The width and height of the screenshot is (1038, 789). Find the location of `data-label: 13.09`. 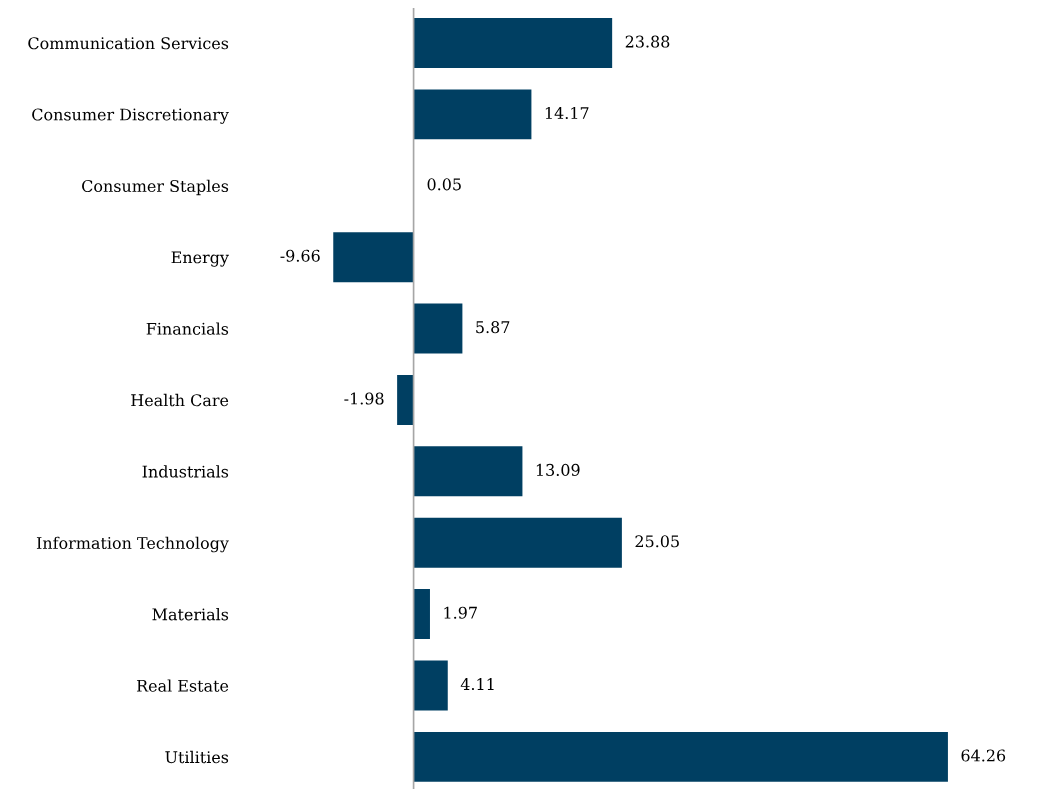

data-label: 13.09 is located at coordinates (558, 469).